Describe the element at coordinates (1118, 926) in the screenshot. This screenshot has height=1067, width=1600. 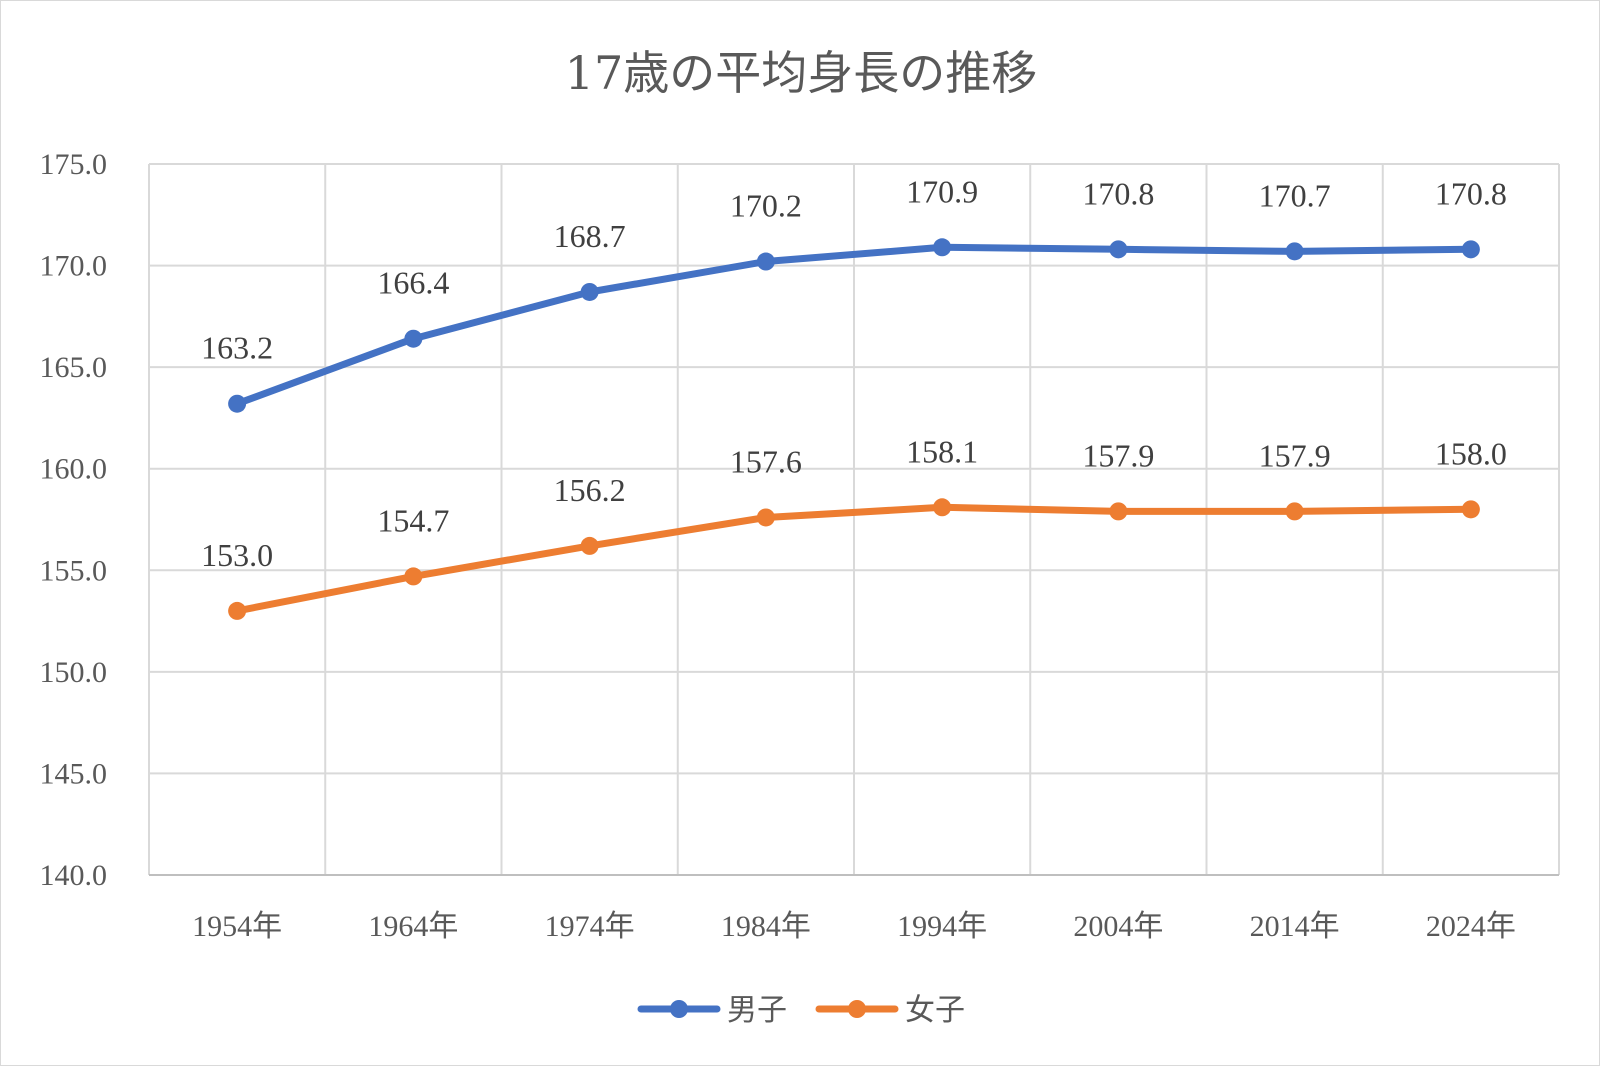
I see `x-tick-label: 2004年` at that location.